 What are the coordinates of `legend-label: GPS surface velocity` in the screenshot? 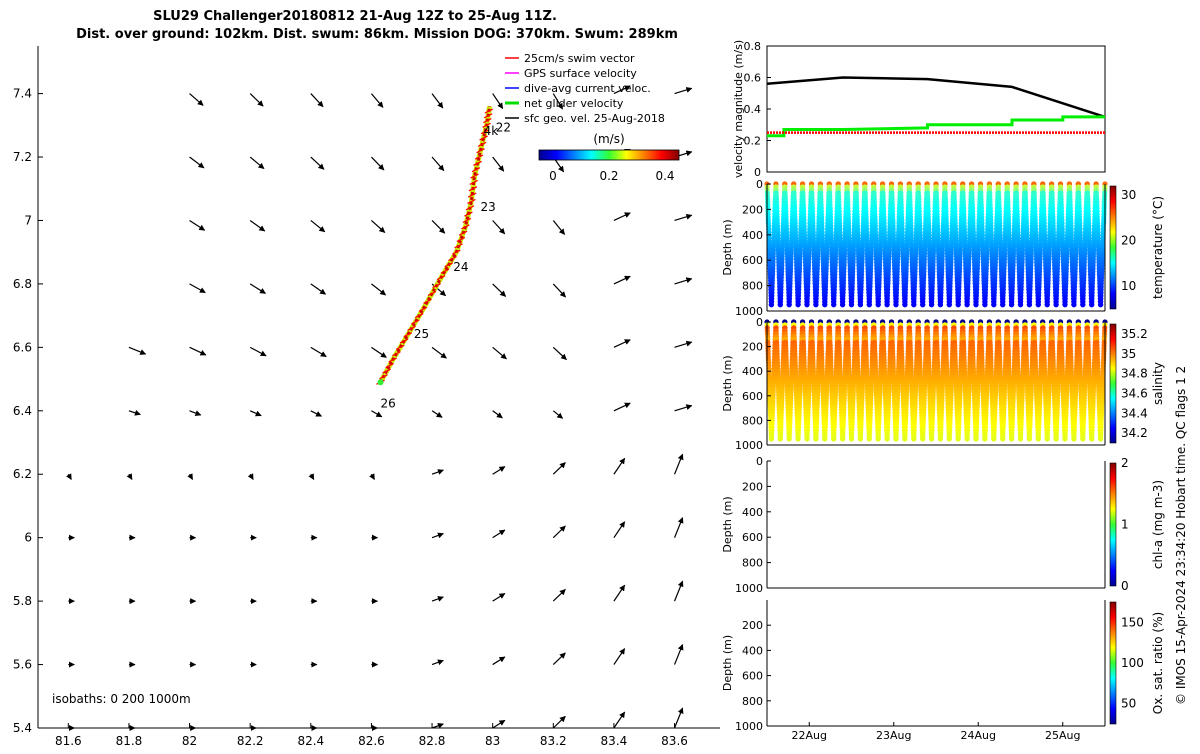 It's located at (580, 73).